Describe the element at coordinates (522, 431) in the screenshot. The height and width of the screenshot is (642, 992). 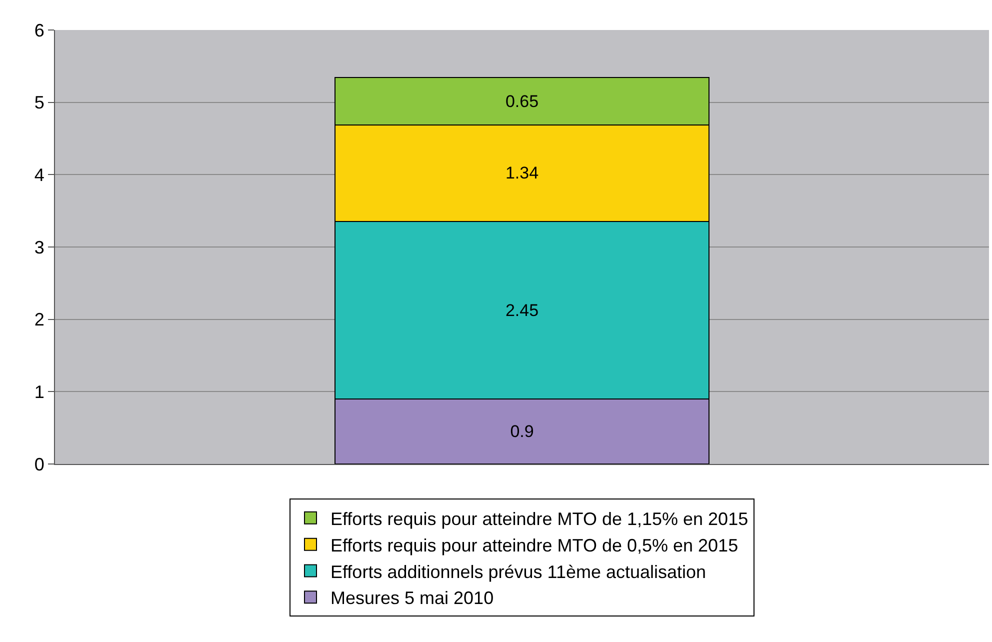
I see `data-label: 0.9` at that location.